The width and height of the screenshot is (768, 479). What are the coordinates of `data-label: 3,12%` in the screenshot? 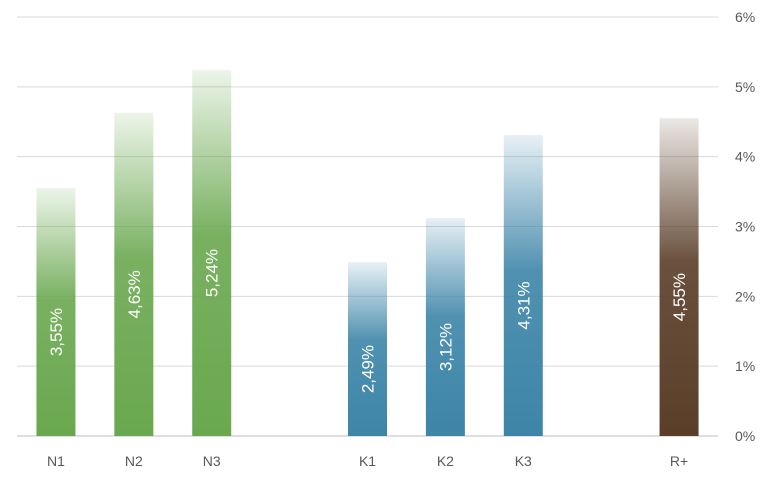 It's located at (445, 347).